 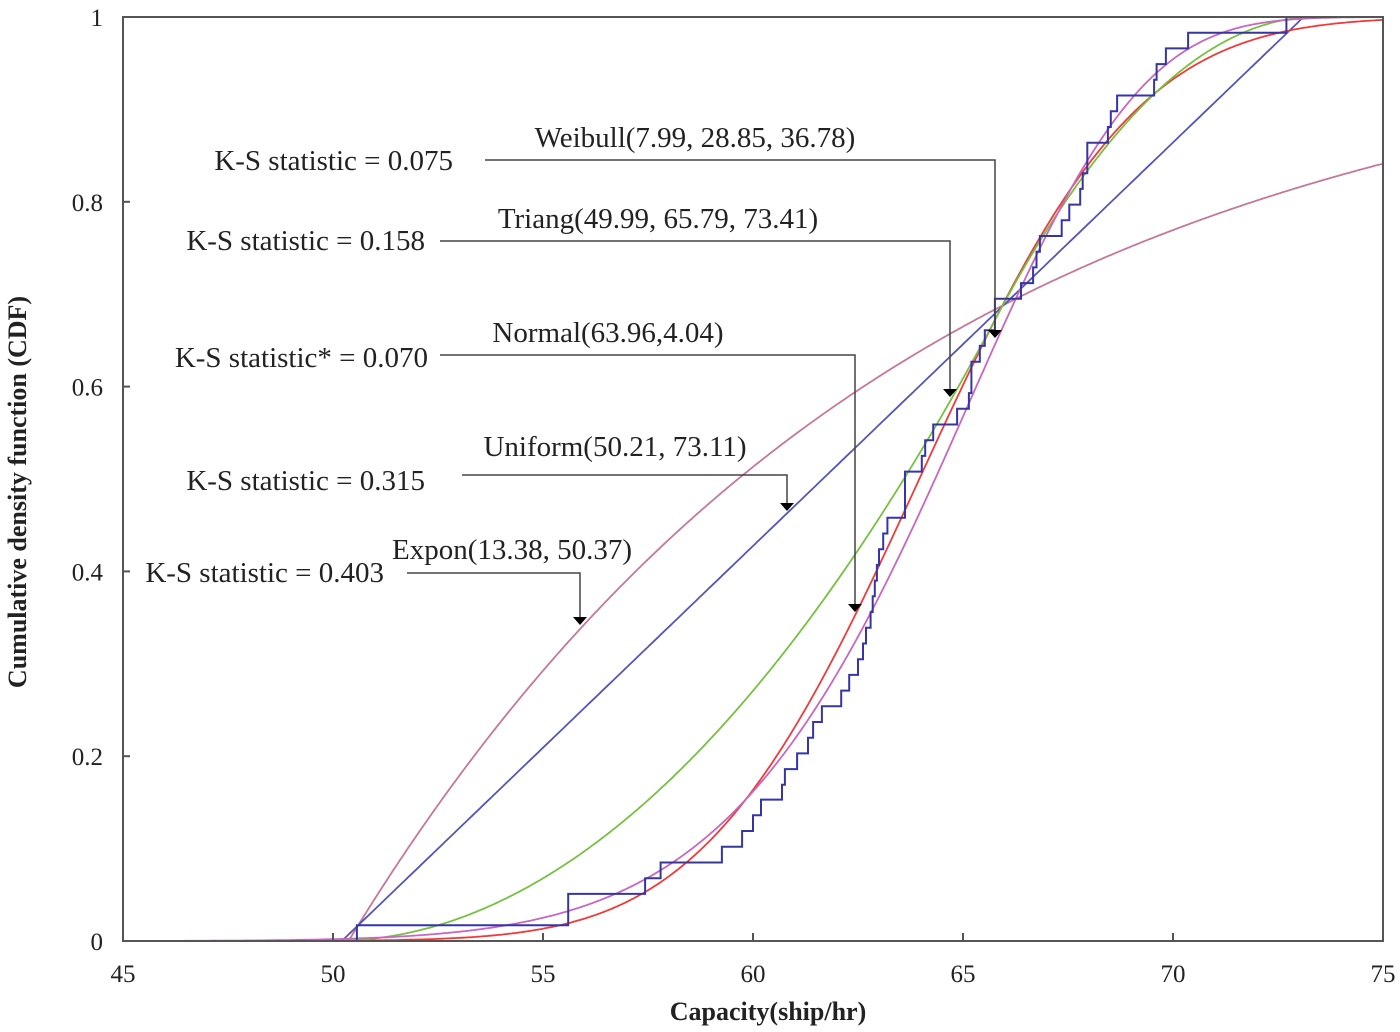 I want to click on y-tick-label: 0.8, so click(x=87, y=203).